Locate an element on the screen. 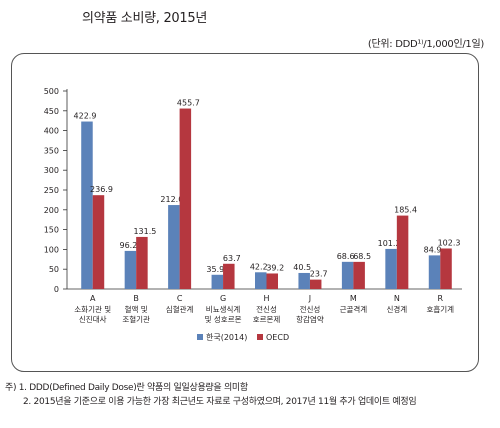 The image size is (500, 428). unit-note: (단위: DDD¹⁾/1,000인/1일) is located at coordinates (425, 44).